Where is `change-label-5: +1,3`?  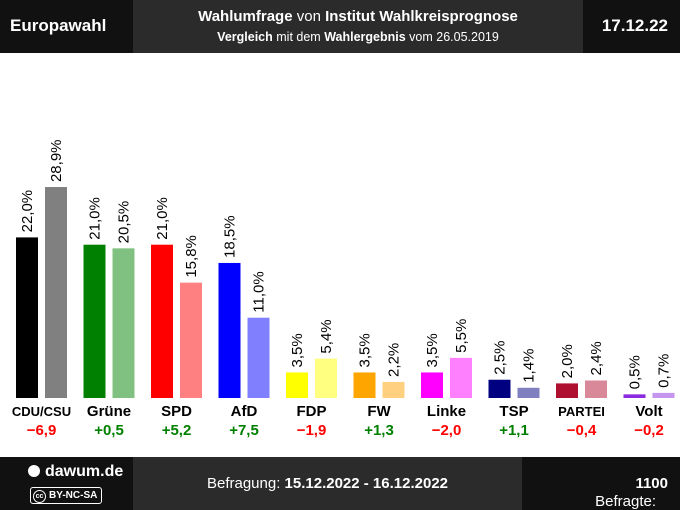
change-label-5: +1,3 is located at coordinates (379, 430).